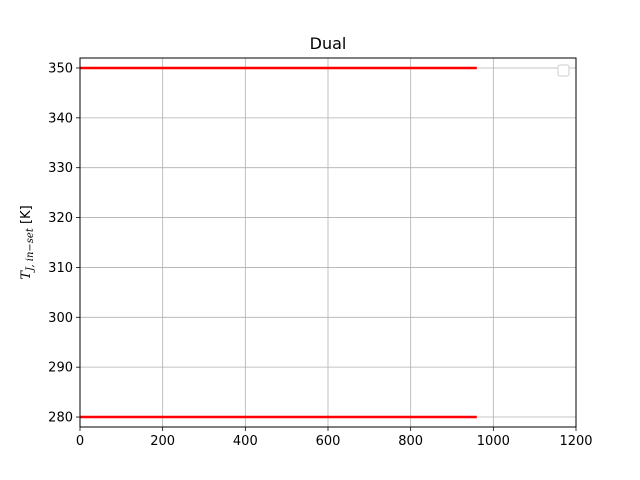  I want to click on y-tick-label: 350, so click(60, 68).